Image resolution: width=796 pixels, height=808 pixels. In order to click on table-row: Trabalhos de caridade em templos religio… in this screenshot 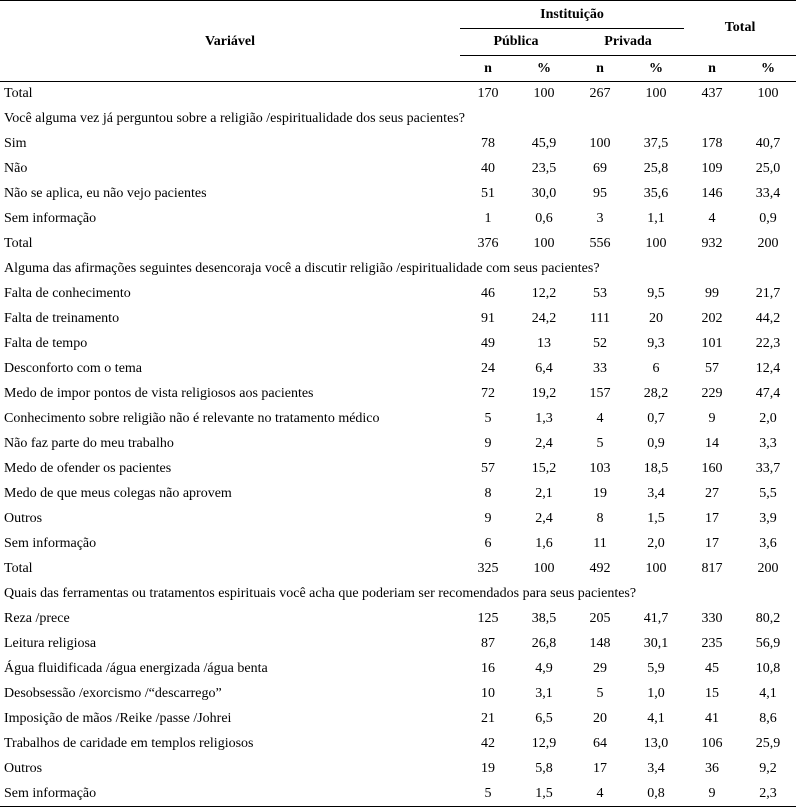, I will do `click(398, 744)`.